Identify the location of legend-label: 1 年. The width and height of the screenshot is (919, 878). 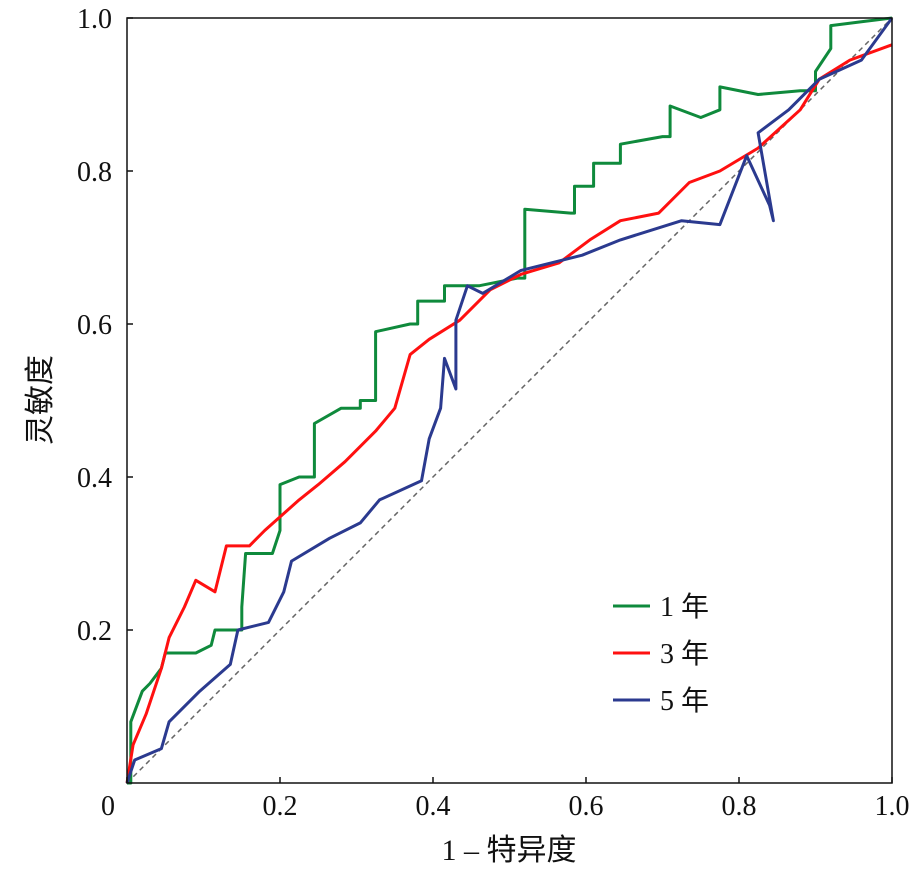
(684, 607).